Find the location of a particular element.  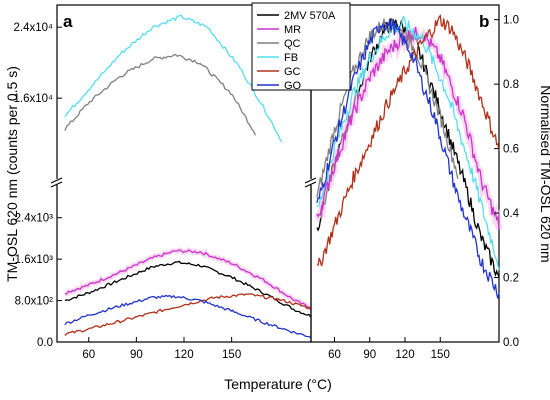

y-tick-label: 0.8 is located at coordinates (511, 85).